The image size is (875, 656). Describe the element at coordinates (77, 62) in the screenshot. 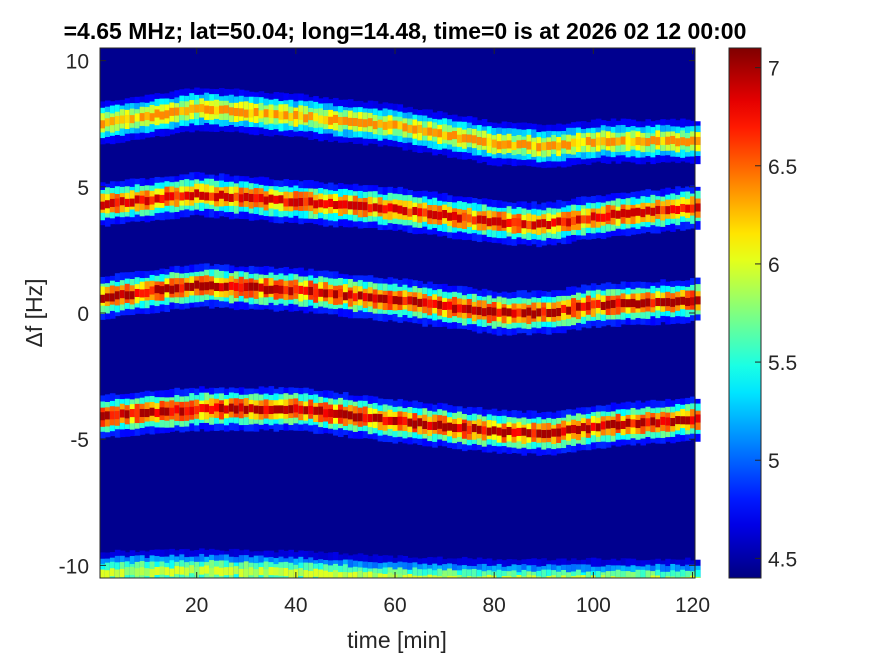

I see `y-tick-label: 10` at that location.